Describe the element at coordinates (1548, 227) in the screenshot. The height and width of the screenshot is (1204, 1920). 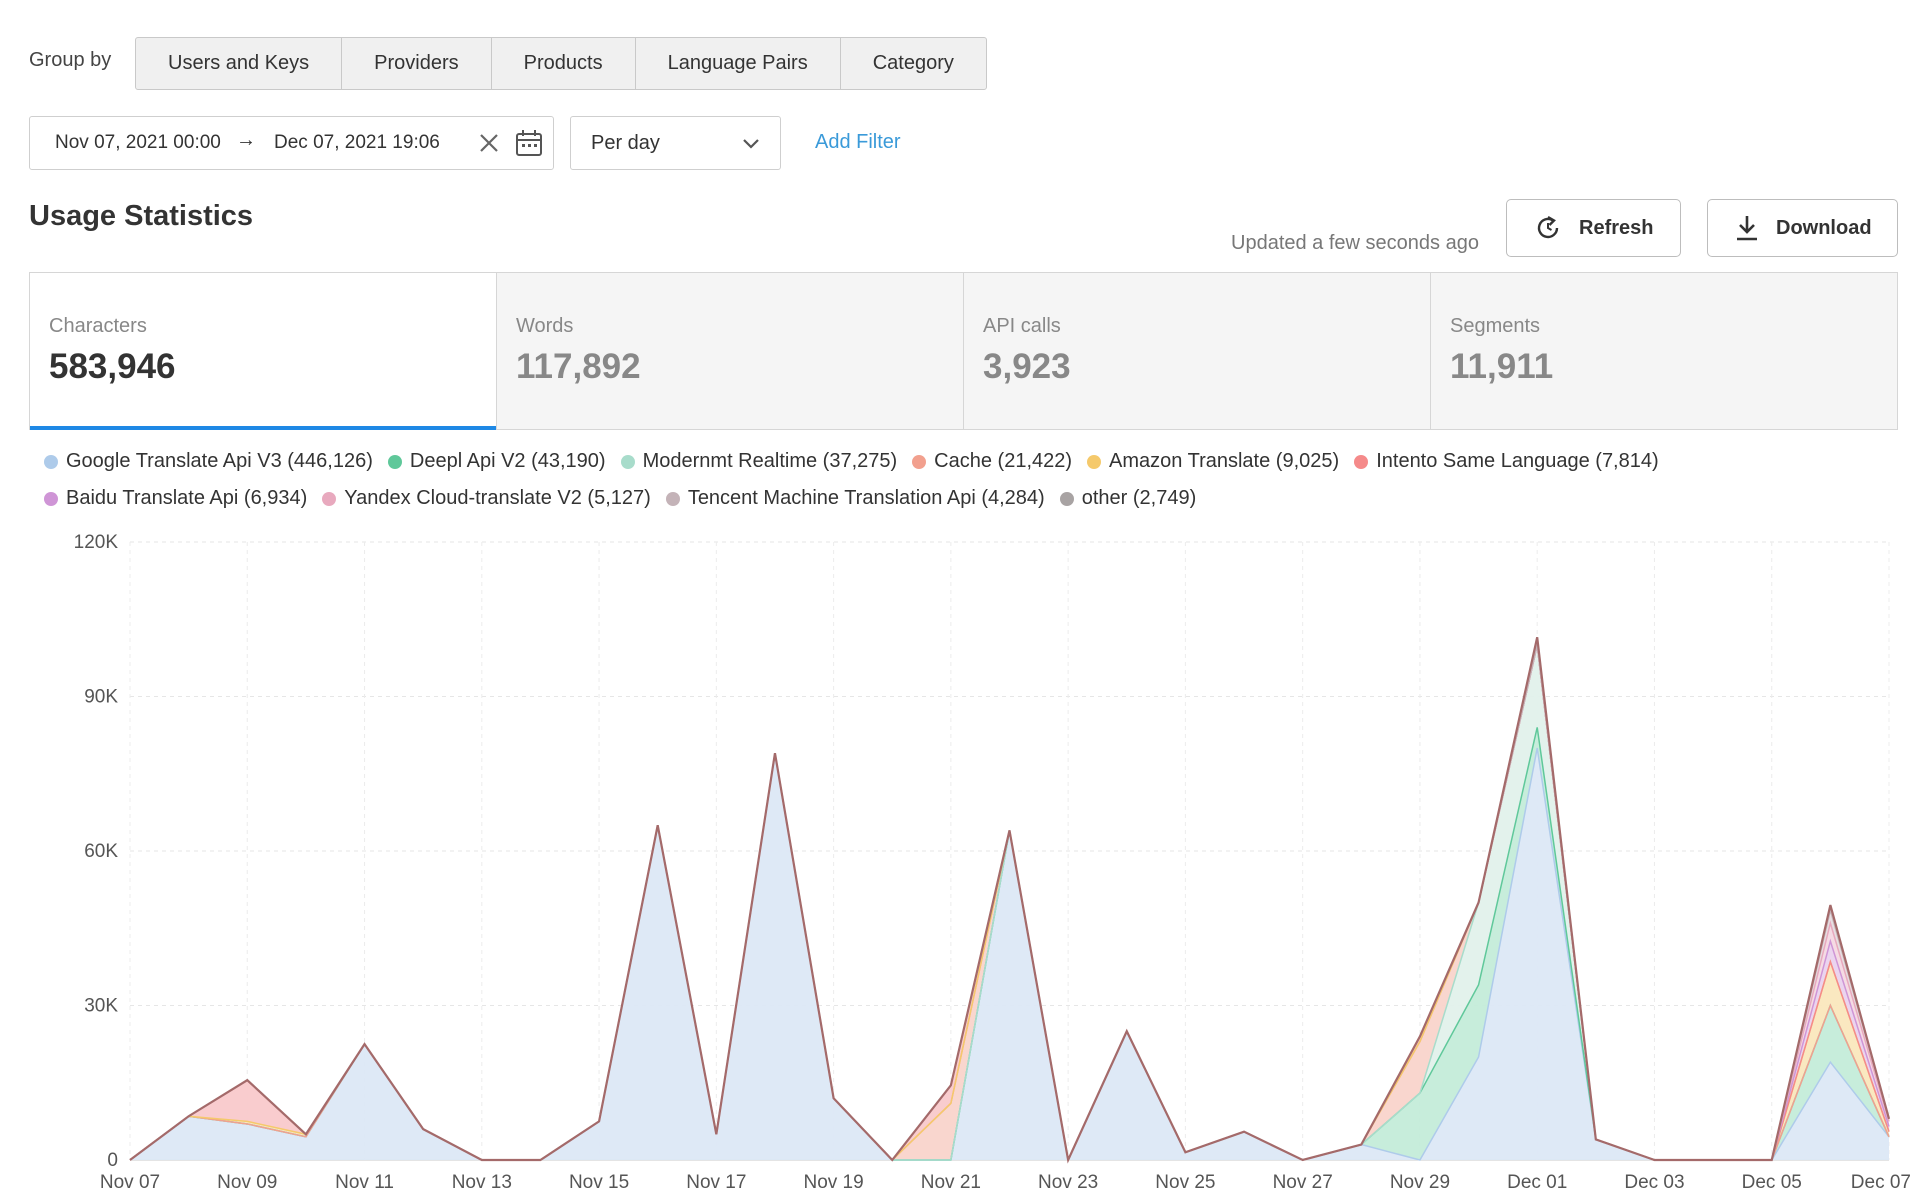
I see `refresh-icon` at that location.